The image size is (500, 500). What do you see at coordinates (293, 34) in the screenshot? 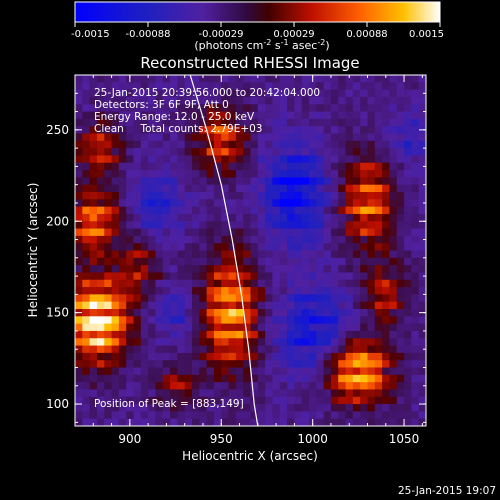
I see `colorbar-tick-label: 0.00029` at bounding box center [293, 34].